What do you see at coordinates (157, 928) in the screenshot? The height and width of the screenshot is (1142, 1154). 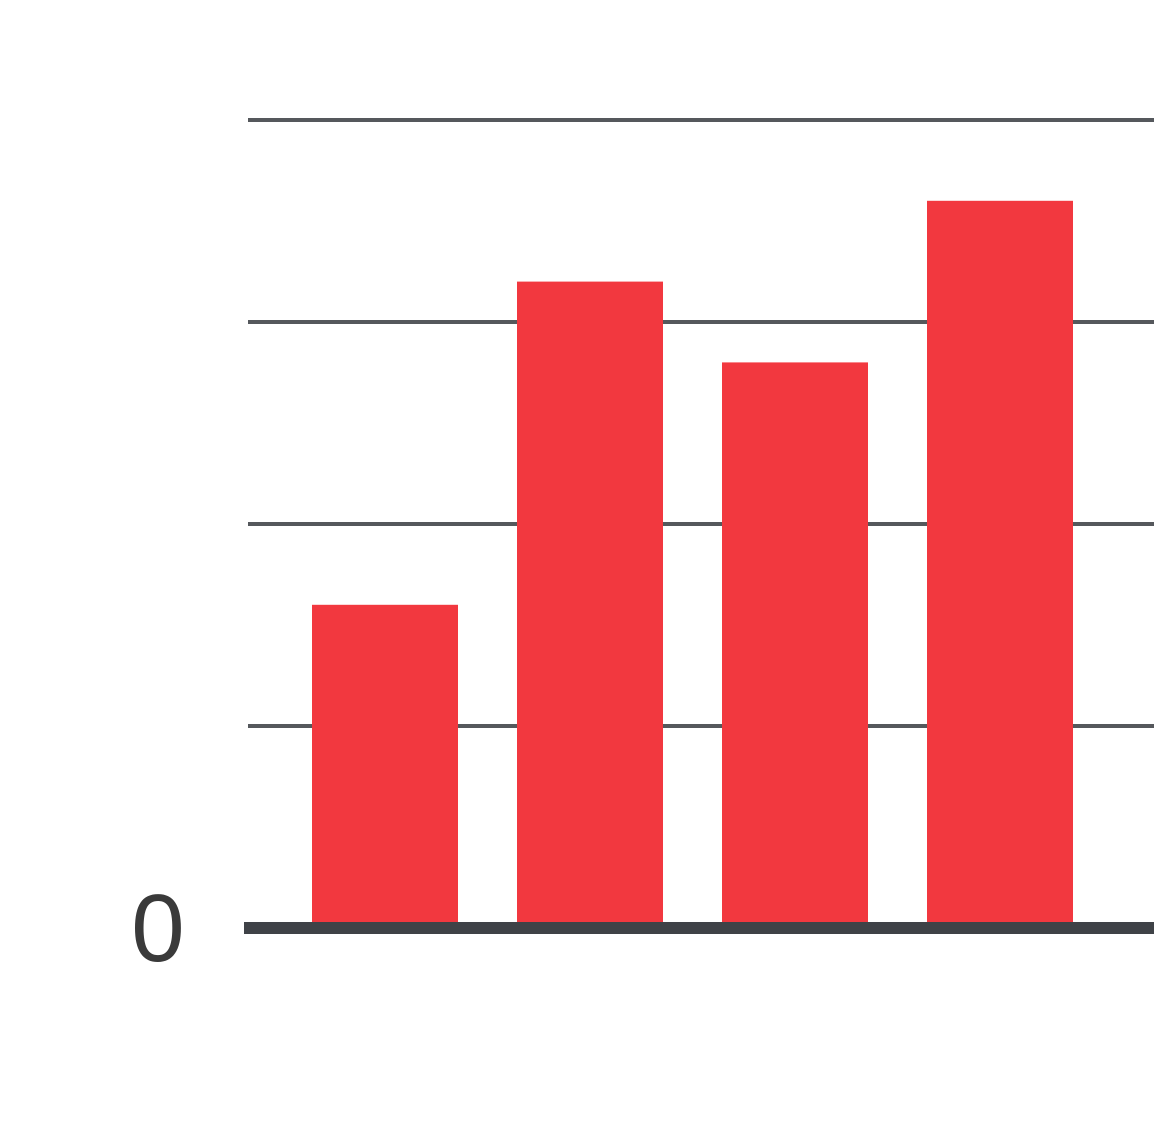 I see `y-tick-label-0: 0` at bounding box center [157, 928].